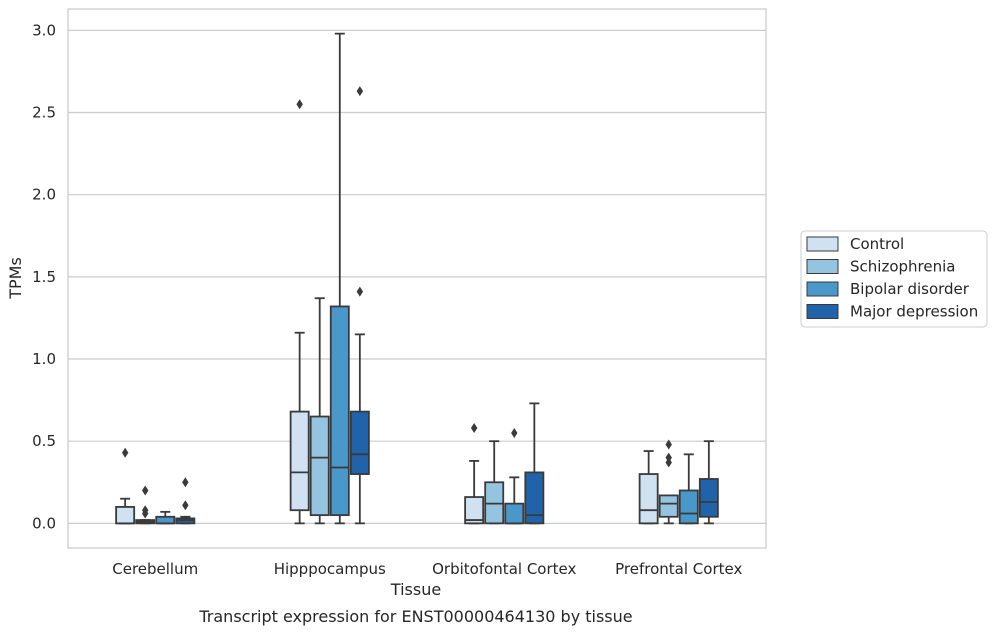  Describe the element at coordinates (914, 312) in the screenshot. I see `legend-label: Major depression` at that location.